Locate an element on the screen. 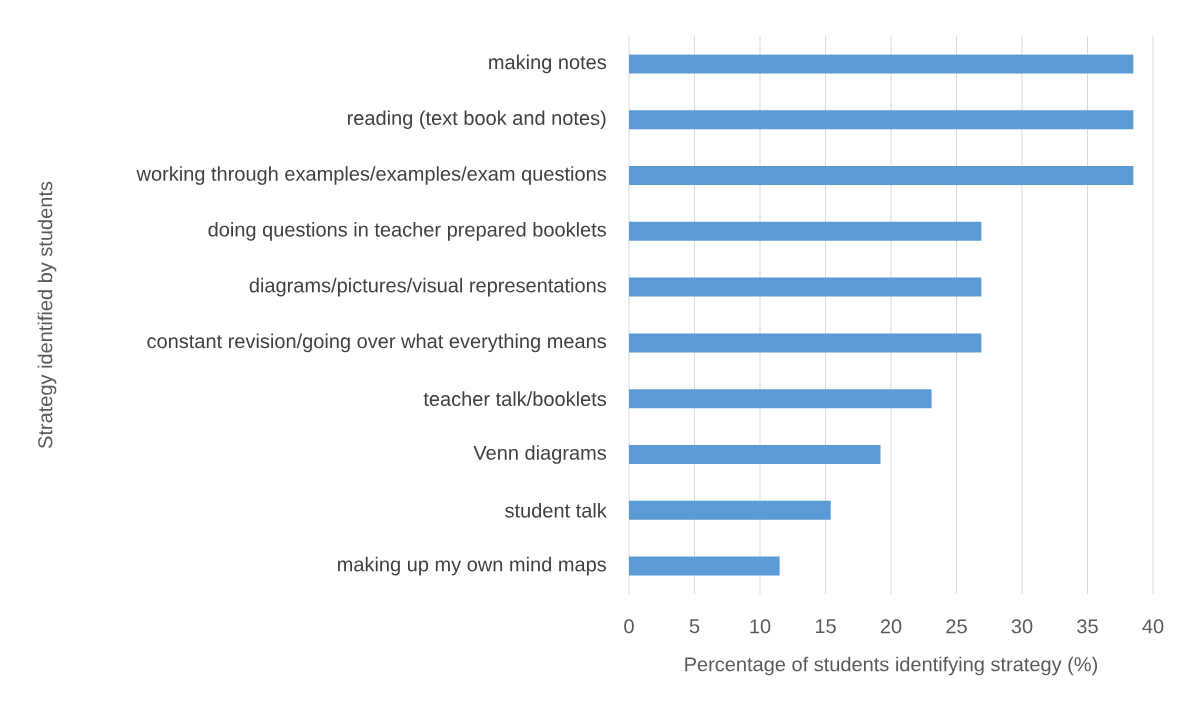 This screenshot has height=708, width=1189. y-tick-label: working through examples/examples/exam questions is located at coordinates (371, 175).